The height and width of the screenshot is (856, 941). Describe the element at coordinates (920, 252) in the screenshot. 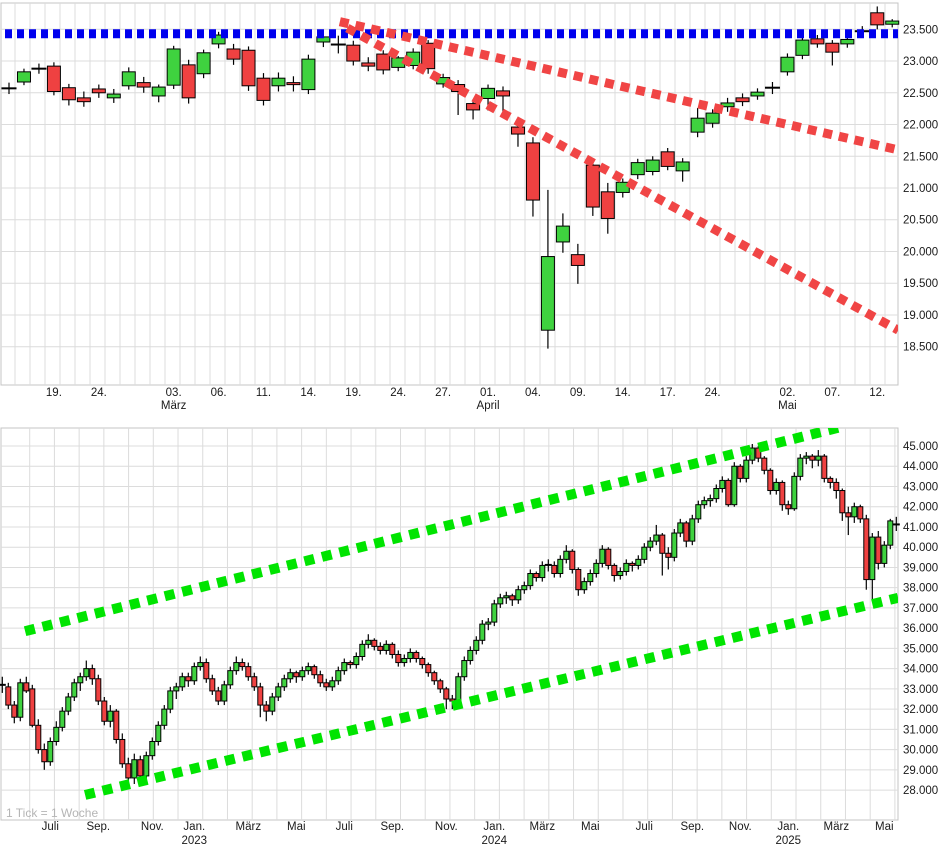

I see `y-tick-label: 20.000` at that location.